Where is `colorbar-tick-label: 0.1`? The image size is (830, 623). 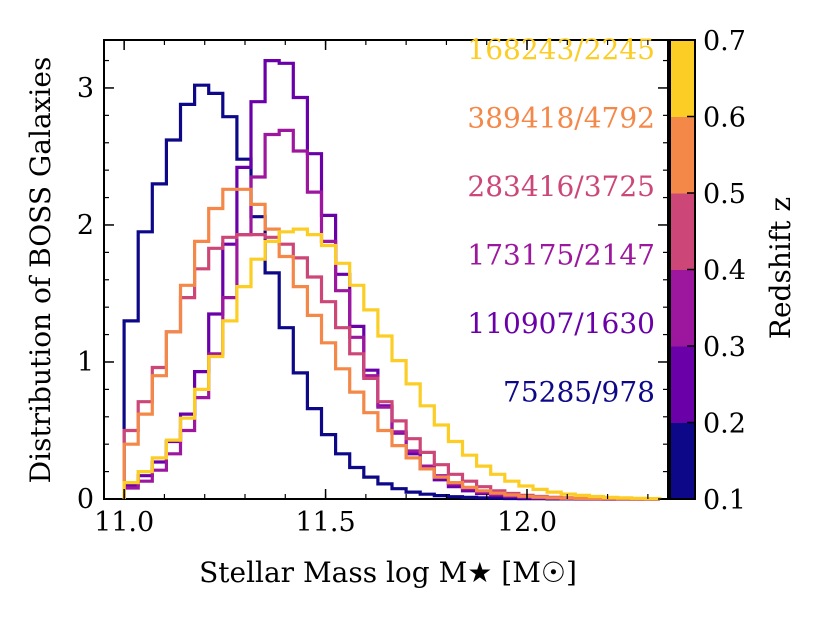 colorbar-tick-label: 0.1 is located at coordinates (724, 500).